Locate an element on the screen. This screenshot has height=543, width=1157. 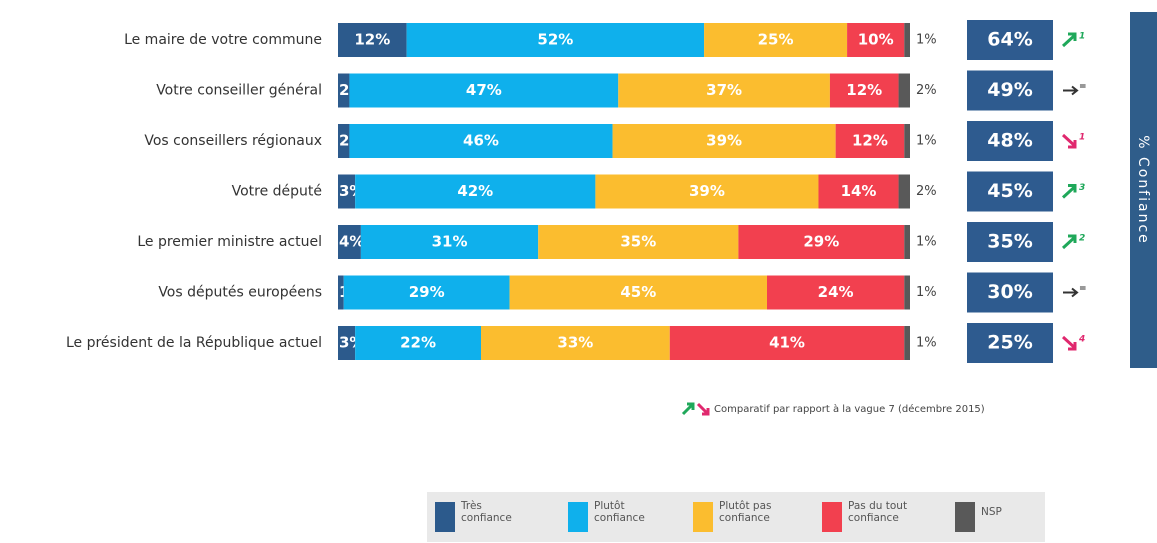
value-label: 25% is located at coordinates (776, 40).